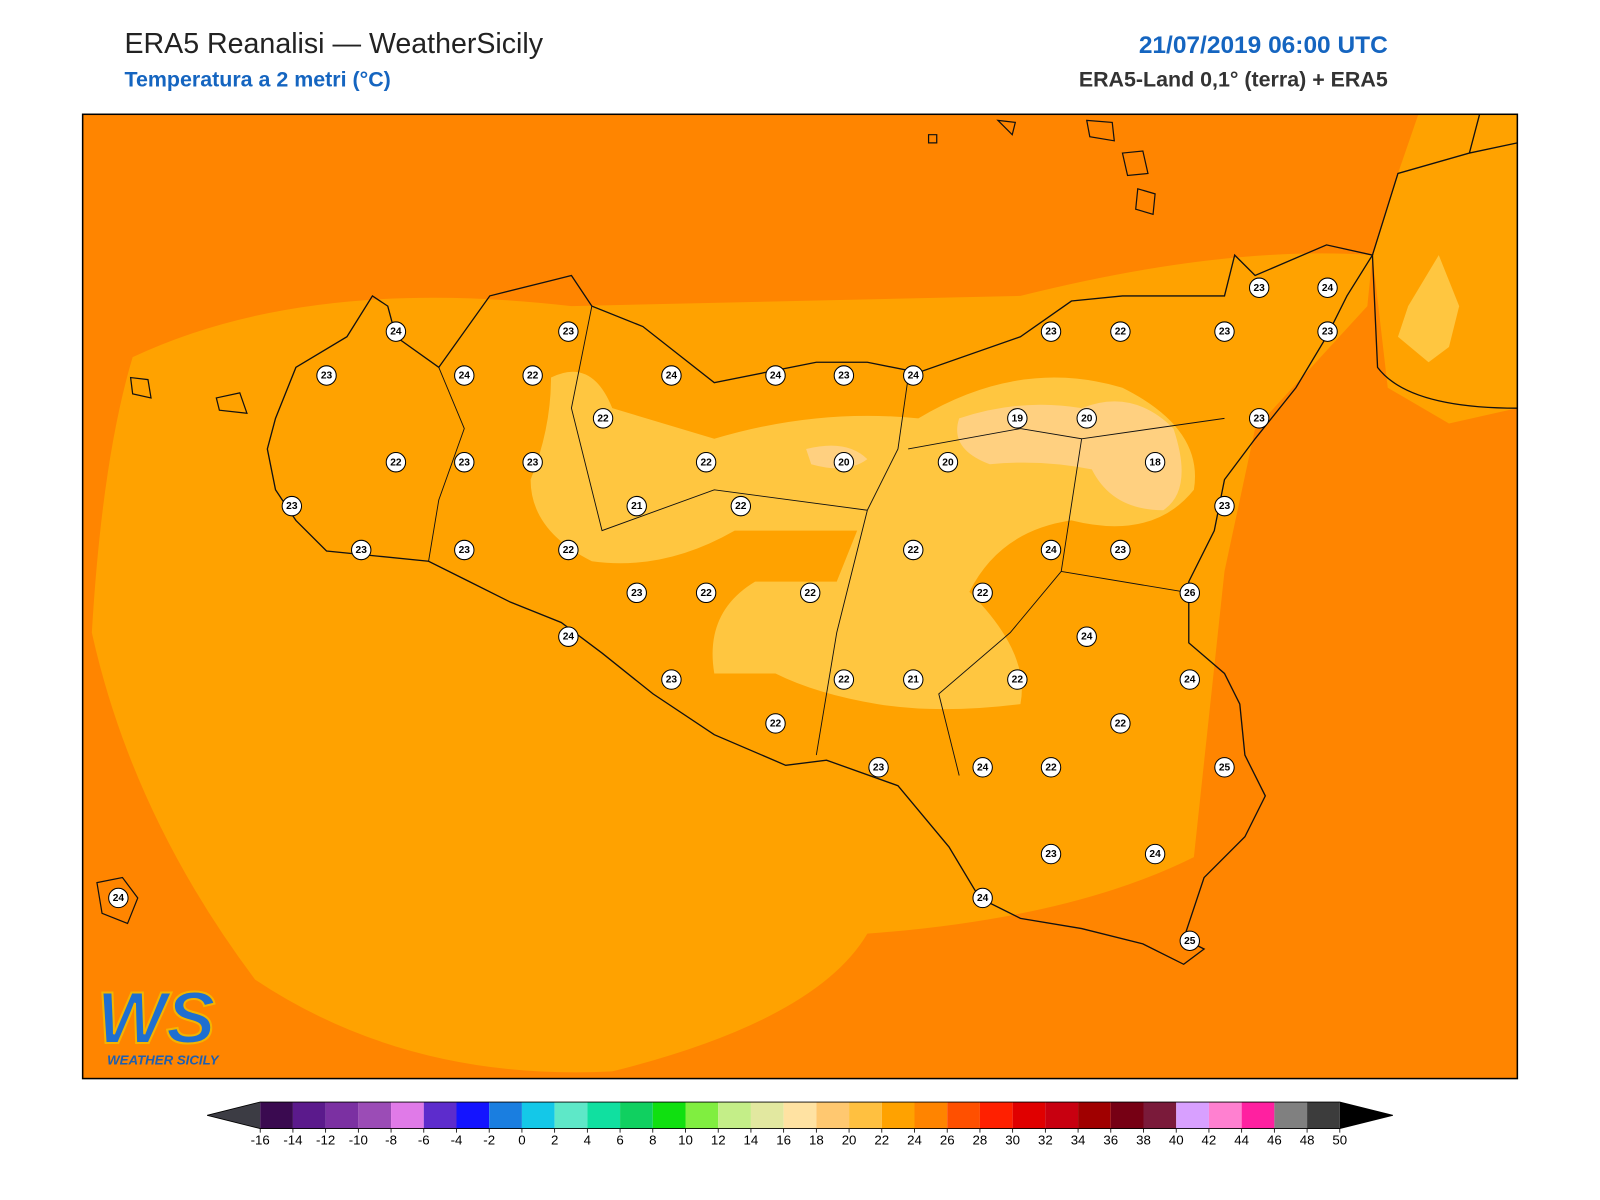 This screenshot has height=1200, width=1600. Describe the element at coordinates (333, 44) in the screenshot. I see `title: ERA5 Reanalisi — WeatherSicily` at that location.